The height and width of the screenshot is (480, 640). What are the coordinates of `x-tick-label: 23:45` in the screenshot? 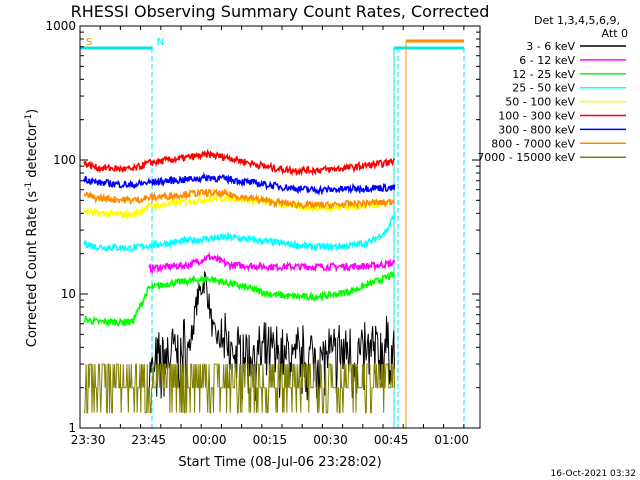 It's located at (148, 440).